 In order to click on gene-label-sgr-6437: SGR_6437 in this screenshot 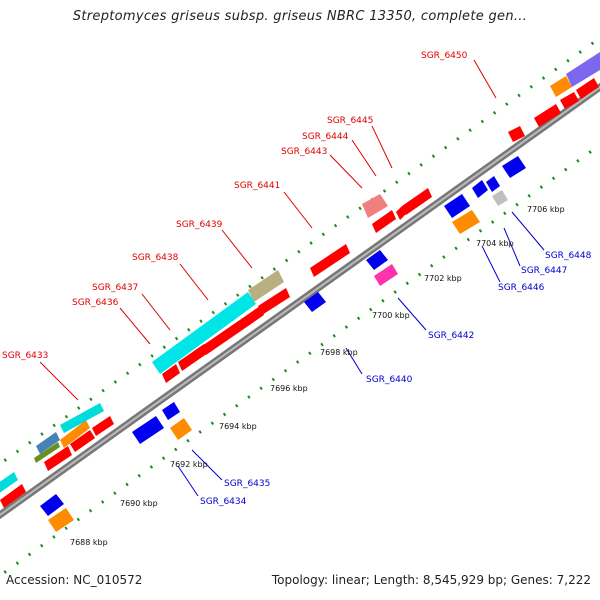, I will do `click(115, 288)`.